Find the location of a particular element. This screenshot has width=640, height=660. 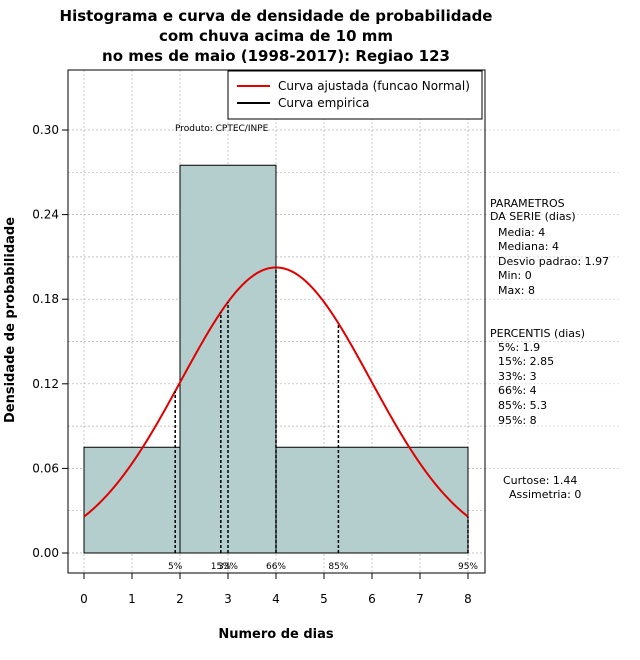

x-tick-label: 5 is located at coordinates (324, 599).